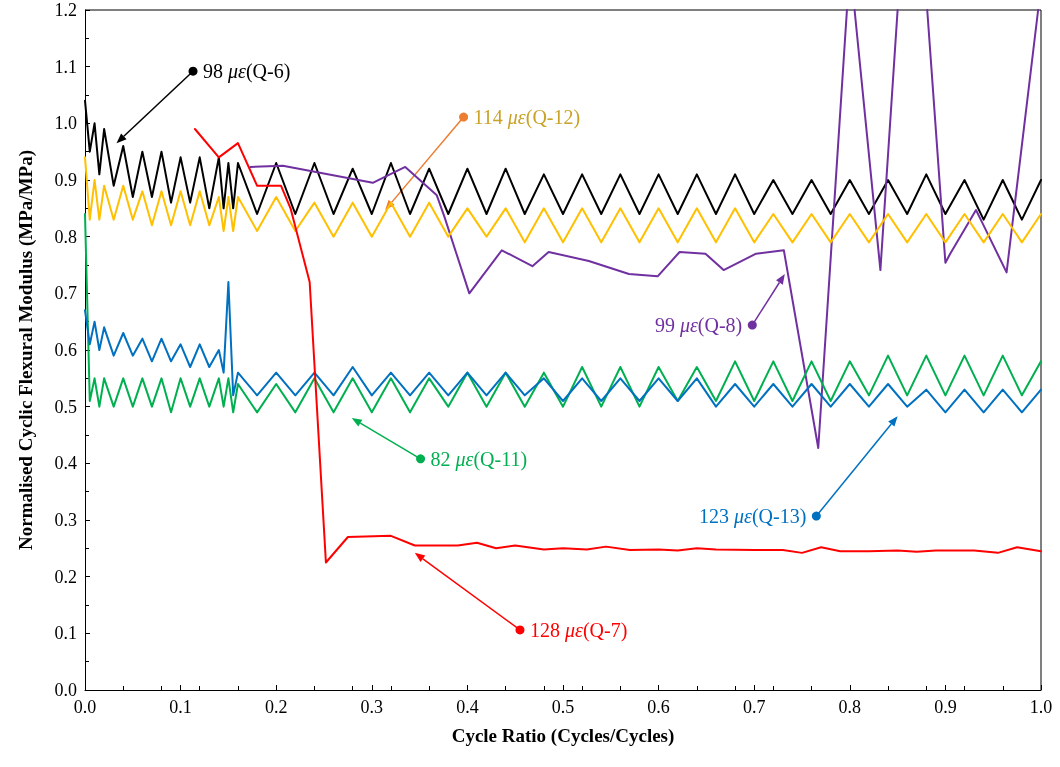 The height and width of the screenshot is (767, 1060). What do you see at coordinates (563, 707) in the screenshot?
I see `x-tick-label: 0.5` at bounding box center [563, 707].